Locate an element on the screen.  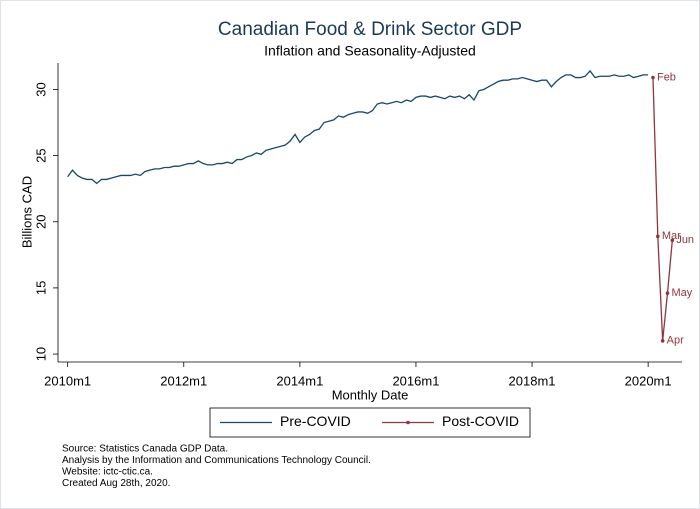
footnote: Source: Statistics Canada GDP Data. is located at coordinates (145, 449).